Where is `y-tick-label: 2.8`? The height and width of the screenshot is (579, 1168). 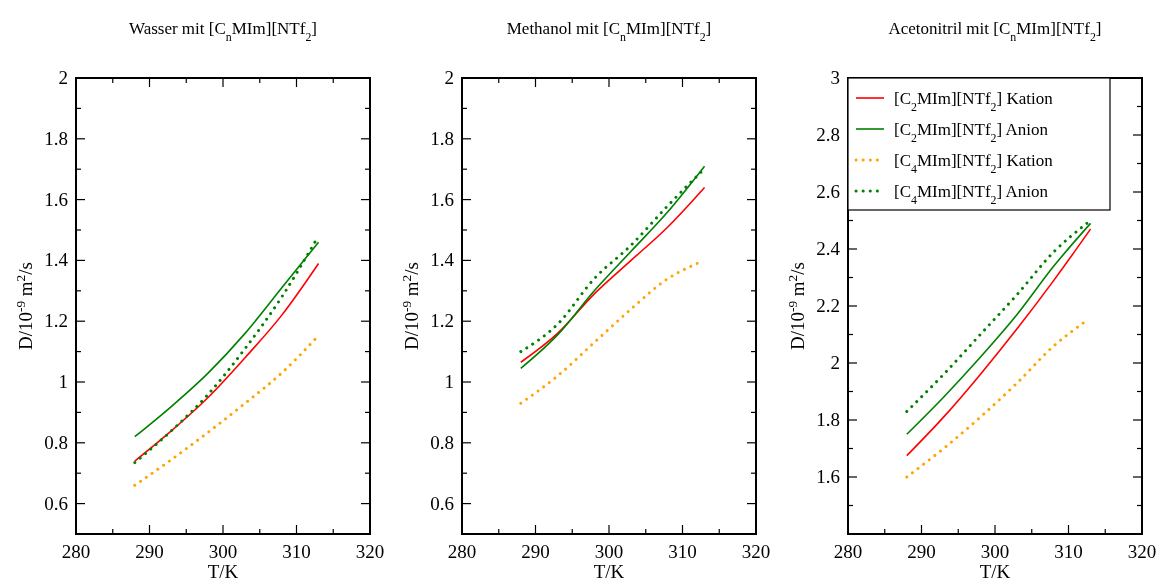
y-tick-label: 2.8 is located at coordinates (828, 134).